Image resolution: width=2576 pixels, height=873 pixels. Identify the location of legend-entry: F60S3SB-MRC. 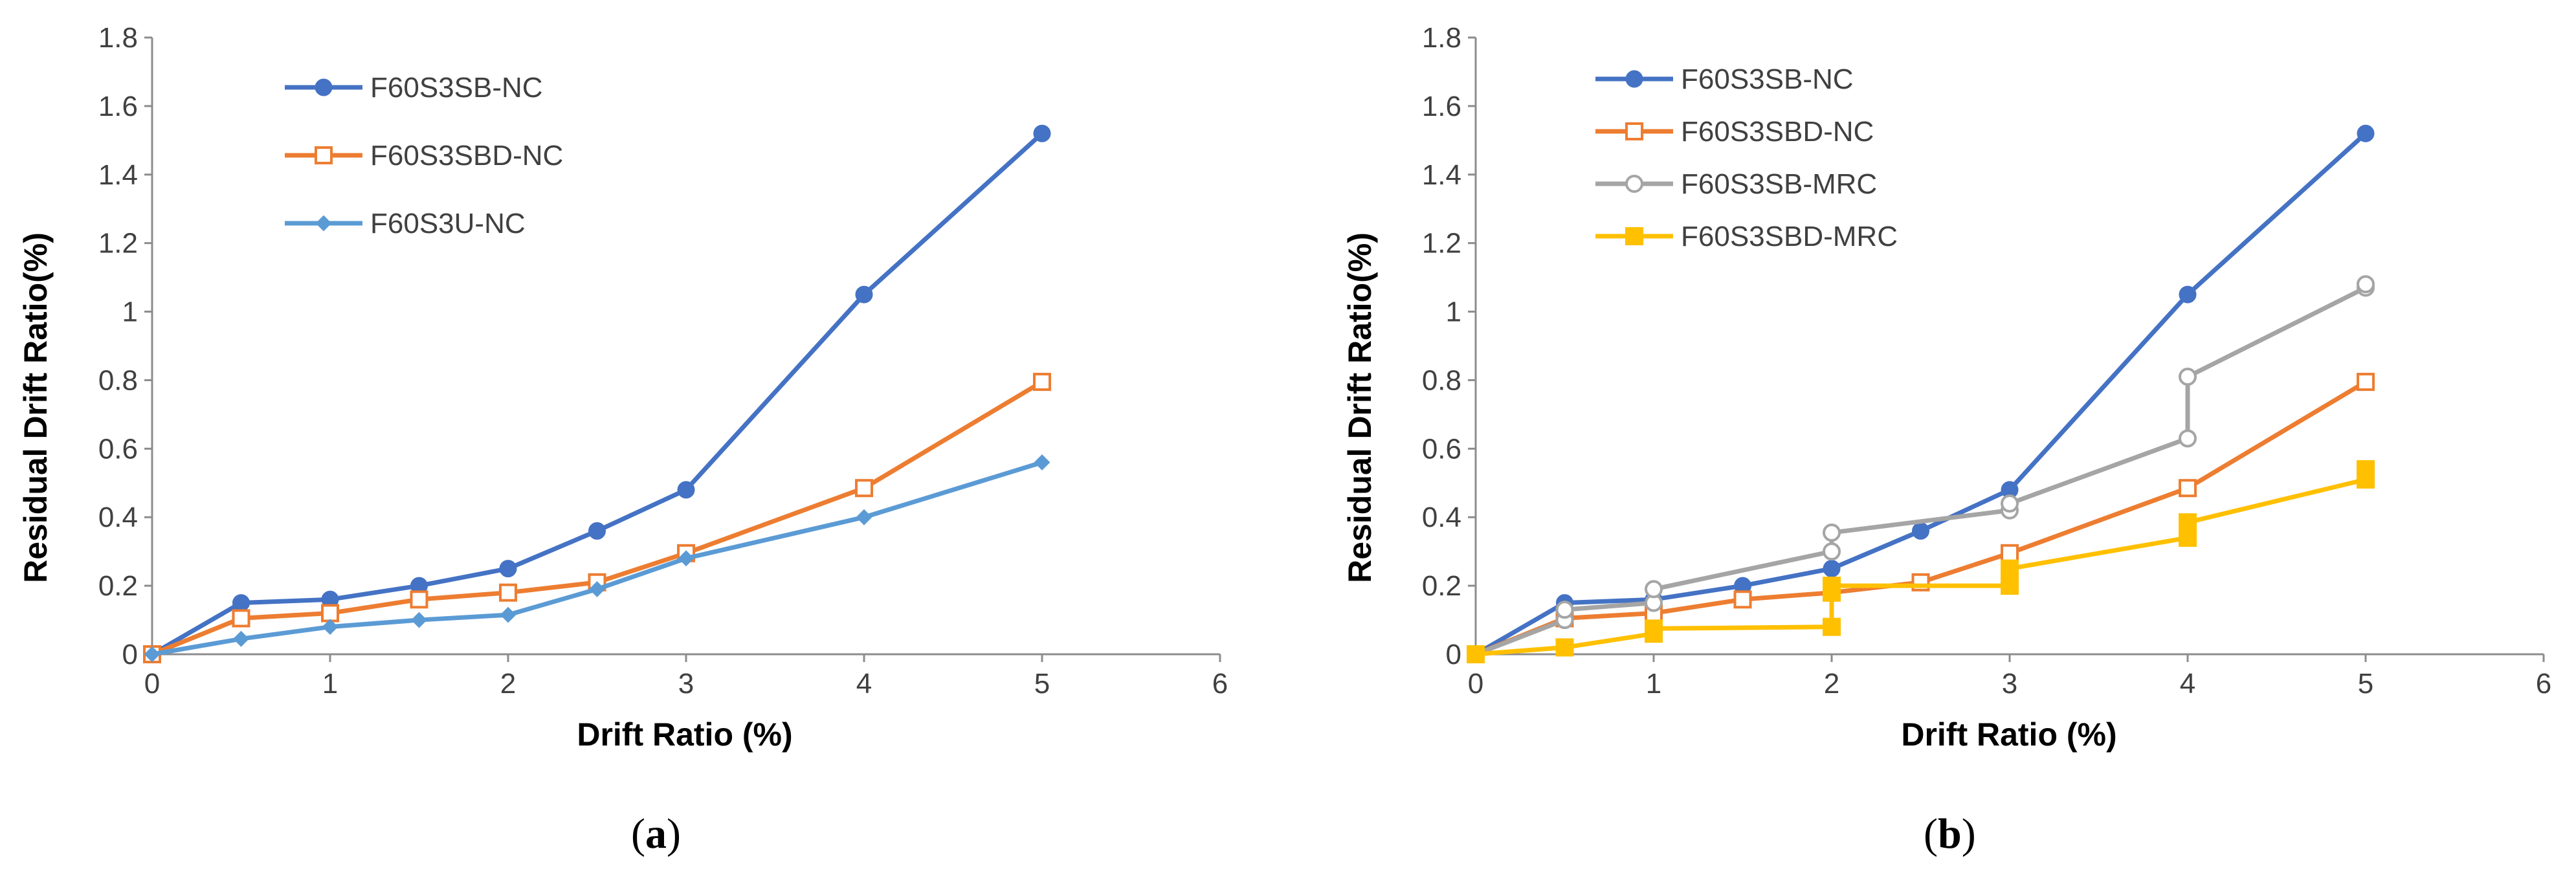
(1736, 184).